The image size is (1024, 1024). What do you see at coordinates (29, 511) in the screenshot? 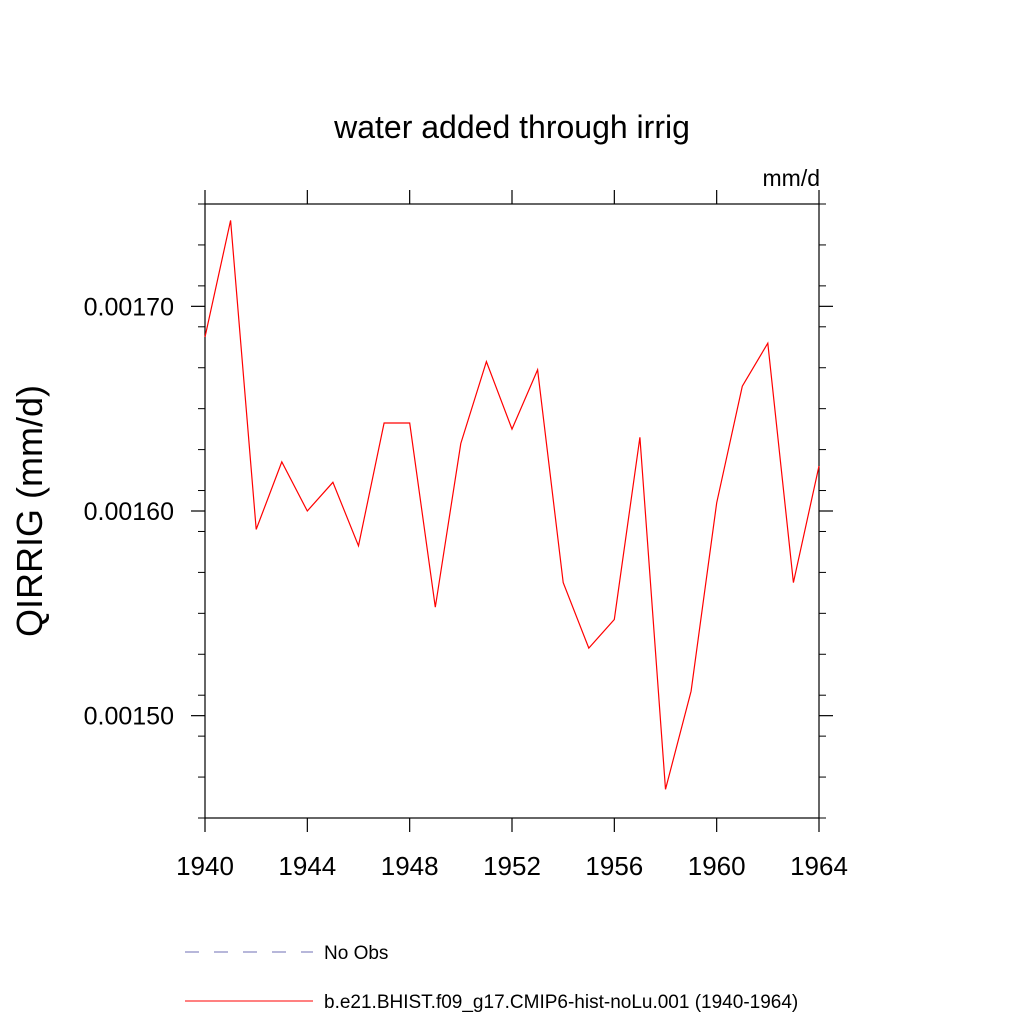
I see `y-axis-label: QIRRIG (mm/d)` at bounding box center [29, 511].